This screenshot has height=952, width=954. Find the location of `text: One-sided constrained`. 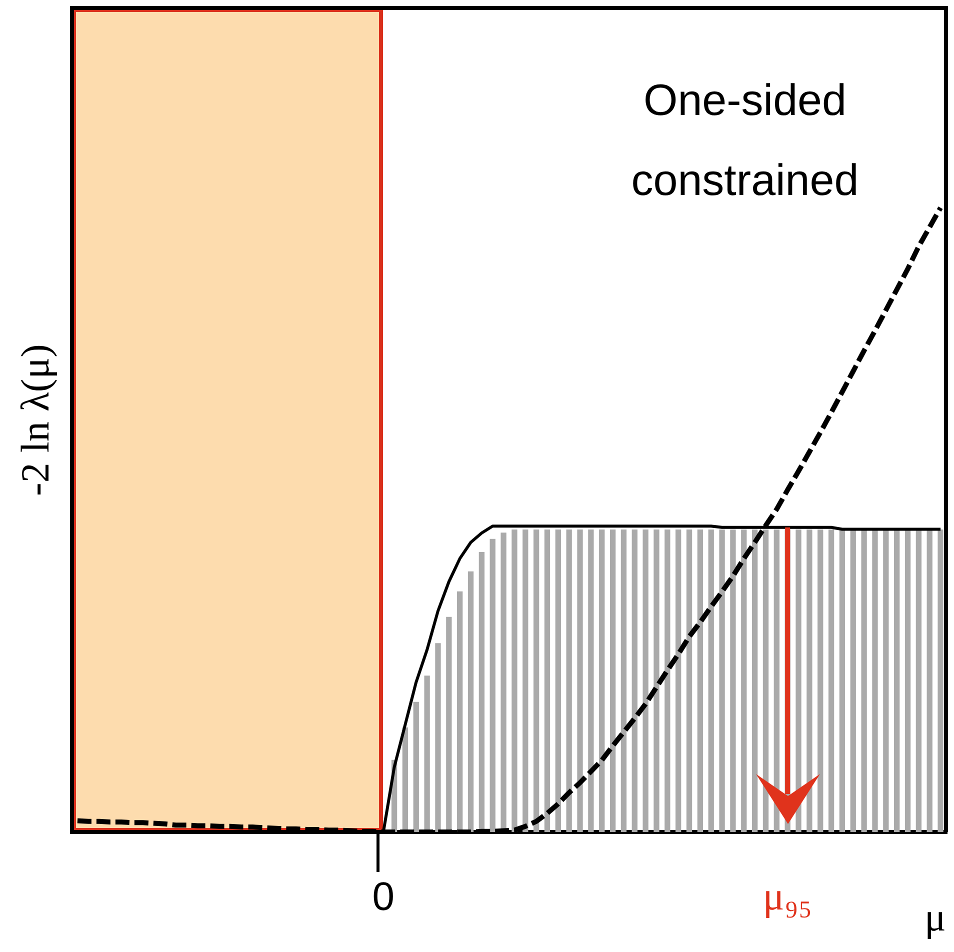

text: One-sided constrained is located at coordinates (745, 141).